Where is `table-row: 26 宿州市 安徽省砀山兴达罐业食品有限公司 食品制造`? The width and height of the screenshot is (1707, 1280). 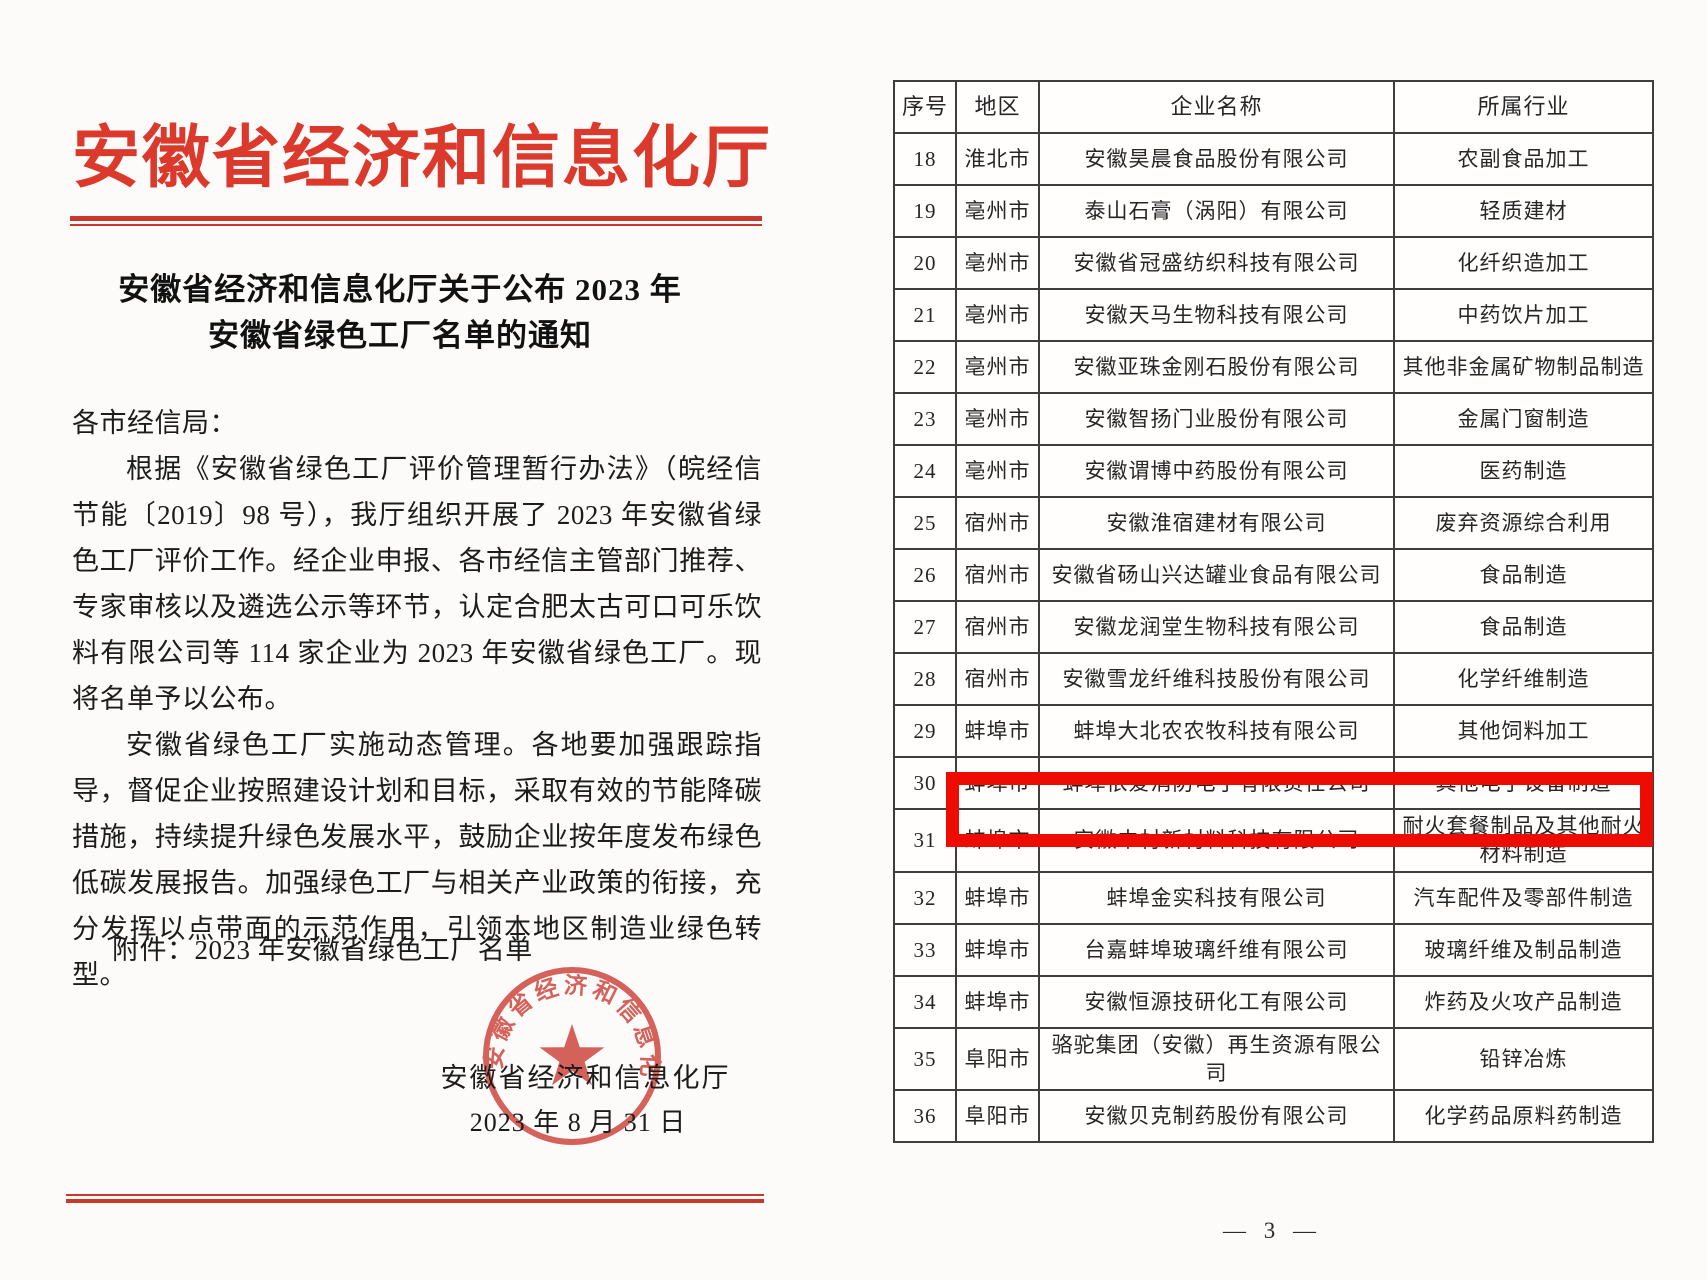 table-row: 26 宿州市 安徽省砀山兴达罐业食品有限公司 食品制造 is located at coordinates (1273, 575).